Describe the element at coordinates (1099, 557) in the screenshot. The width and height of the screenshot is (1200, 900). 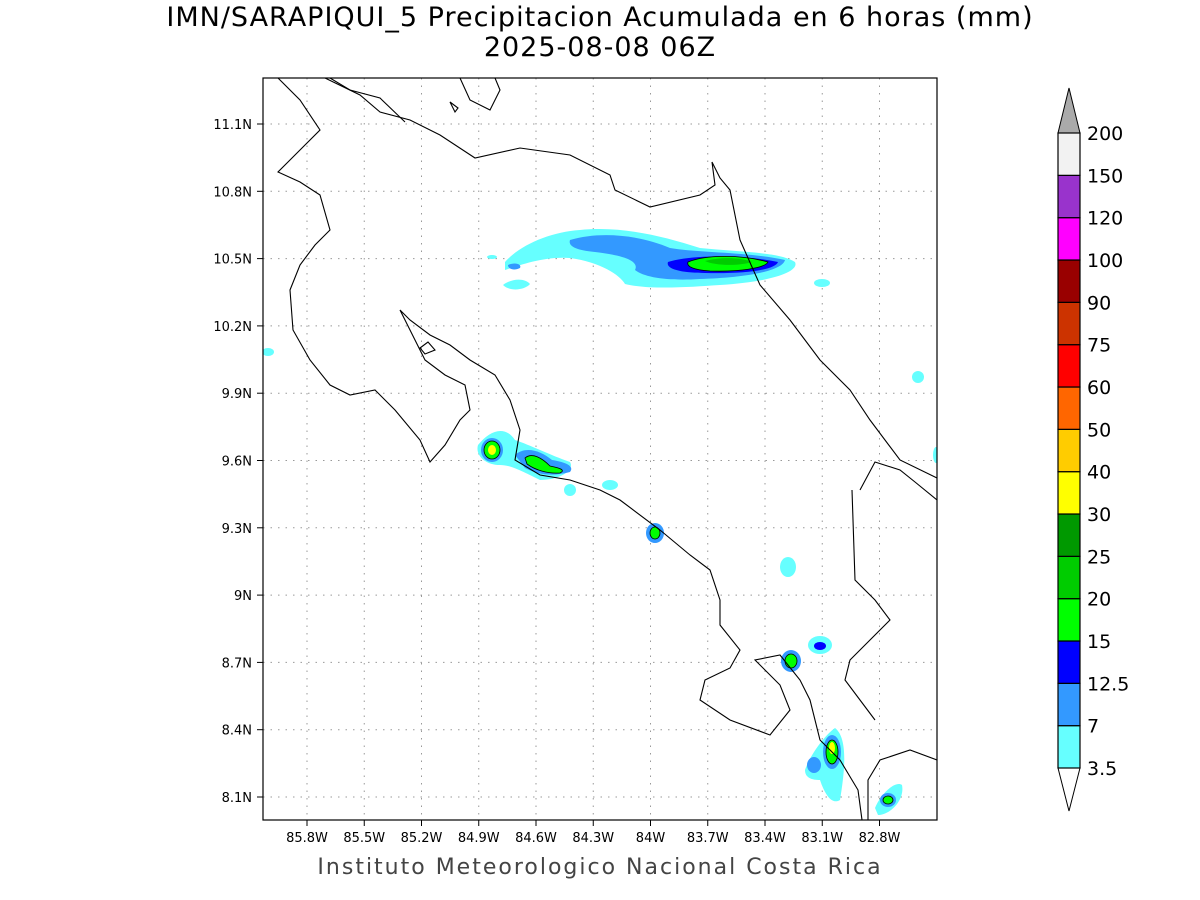
I see `colorbar-level-label: 25` at that location.